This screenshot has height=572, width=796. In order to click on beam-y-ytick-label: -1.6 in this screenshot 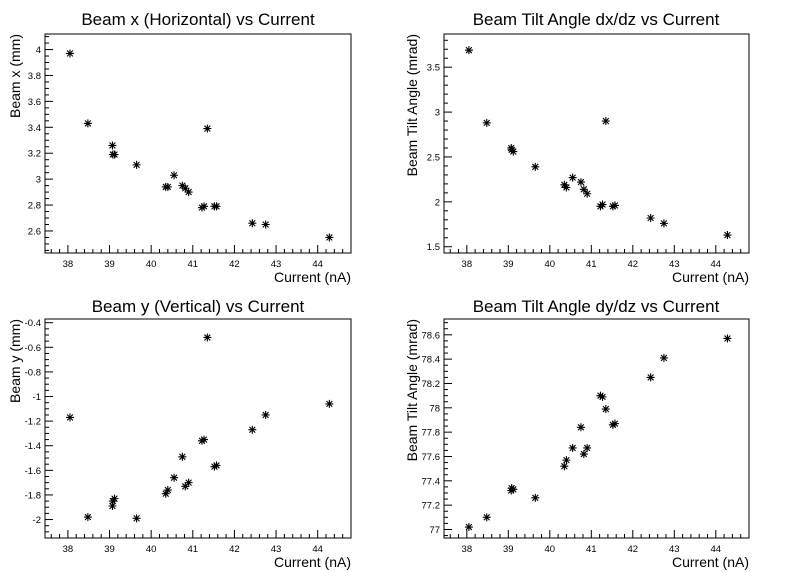, I will do `click(33, 471)`.